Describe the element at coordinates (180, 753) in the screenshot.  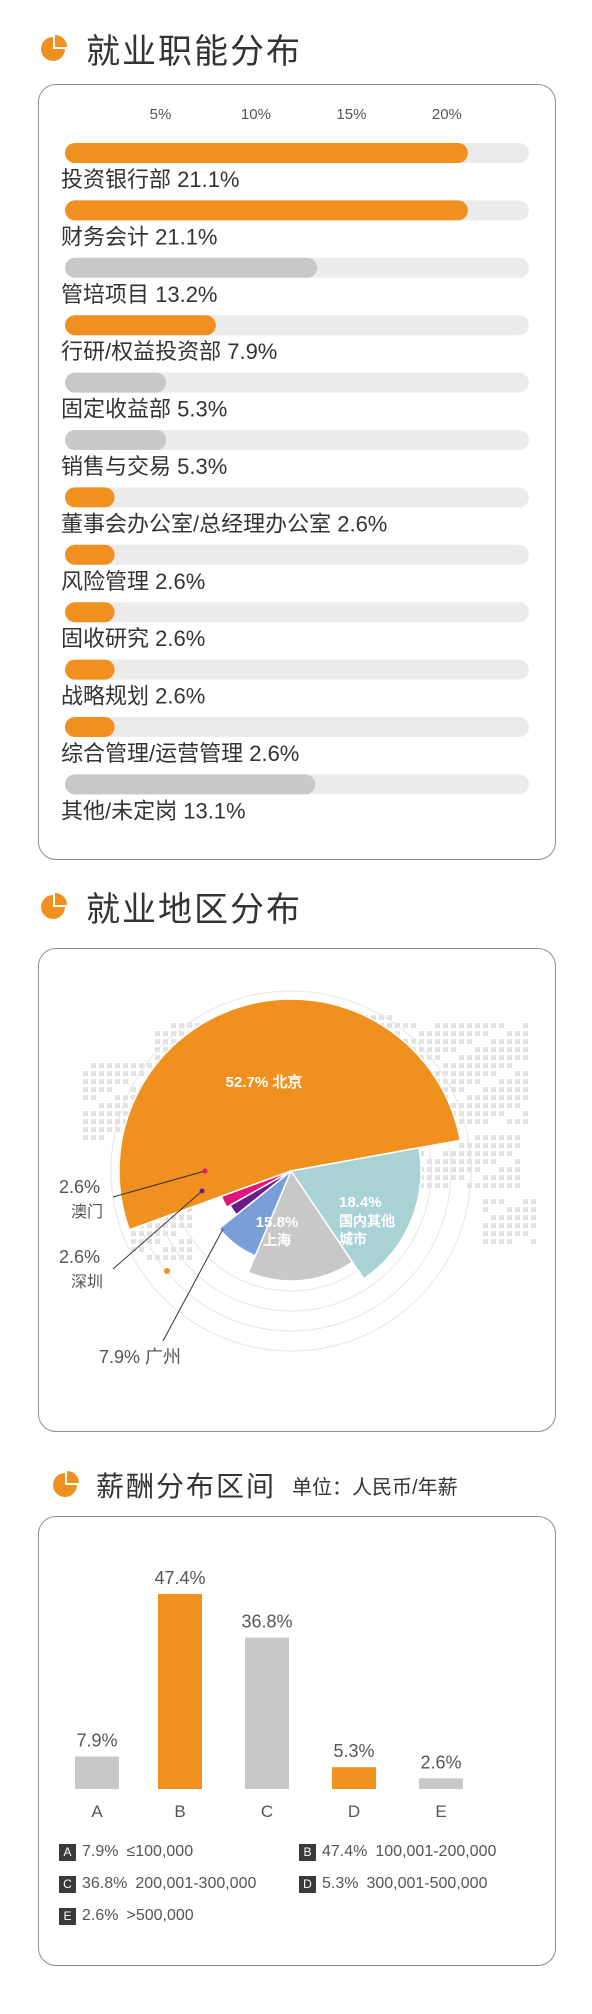
I see `bar-category-label: 综合管理/运营管理 2.6%` at that location.